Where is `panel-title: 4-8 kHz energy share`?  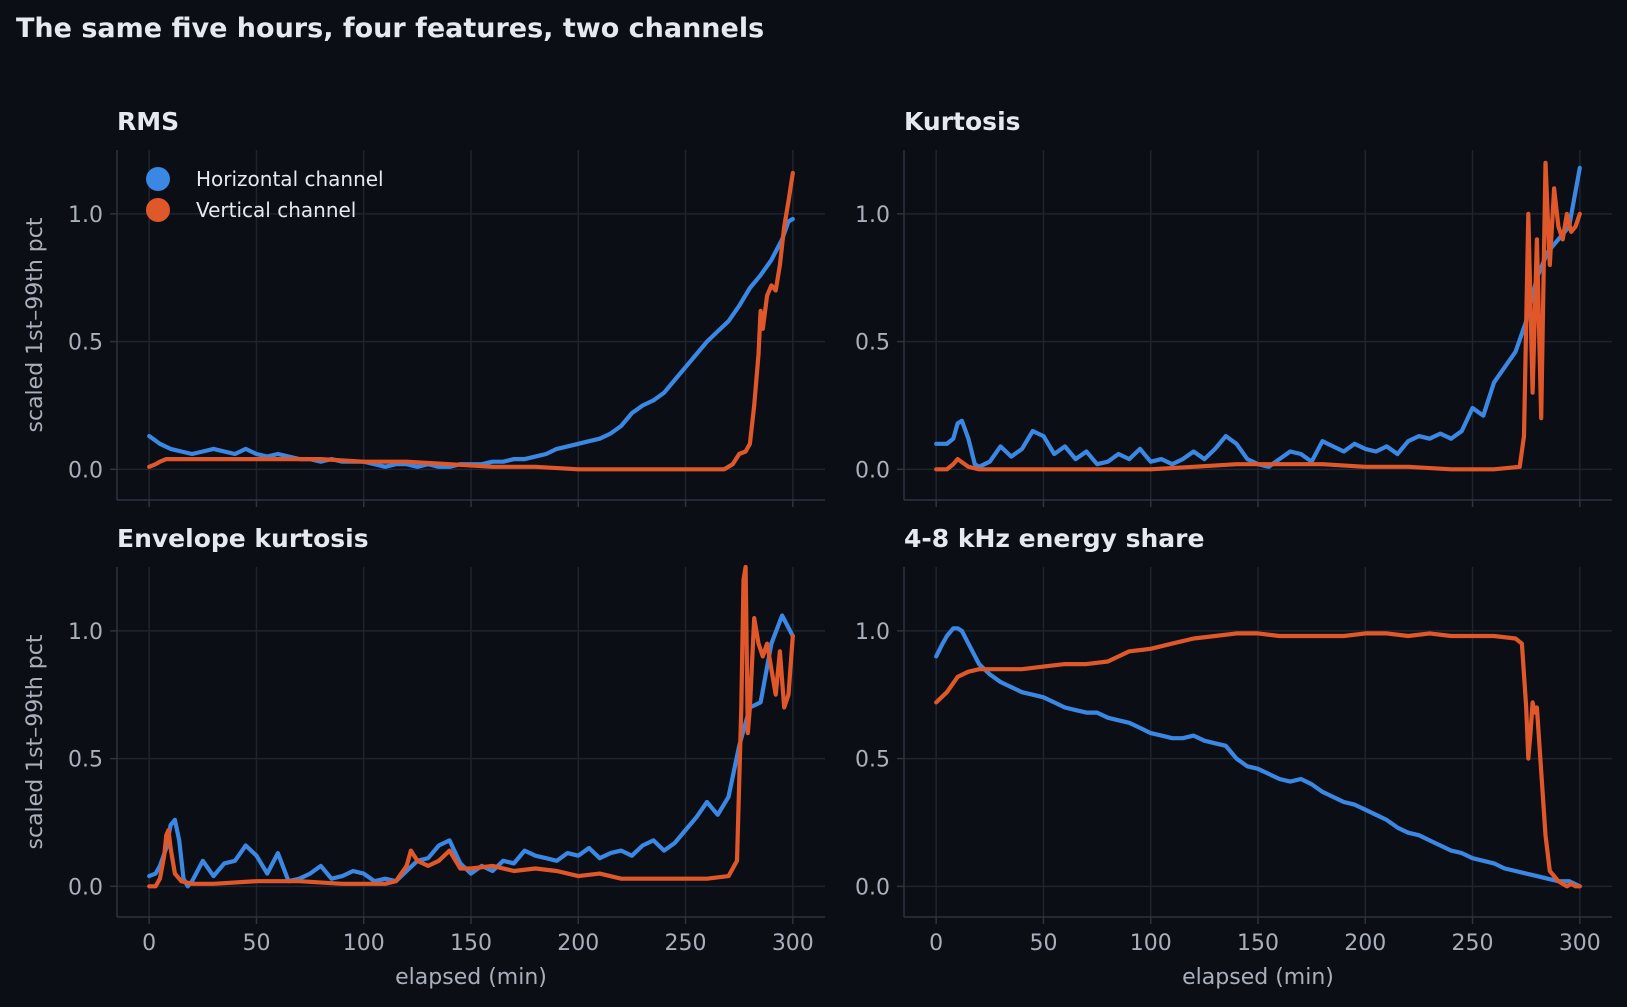
panel-title: 4-8 kHz energy share is located at coordinates (1054, 538).